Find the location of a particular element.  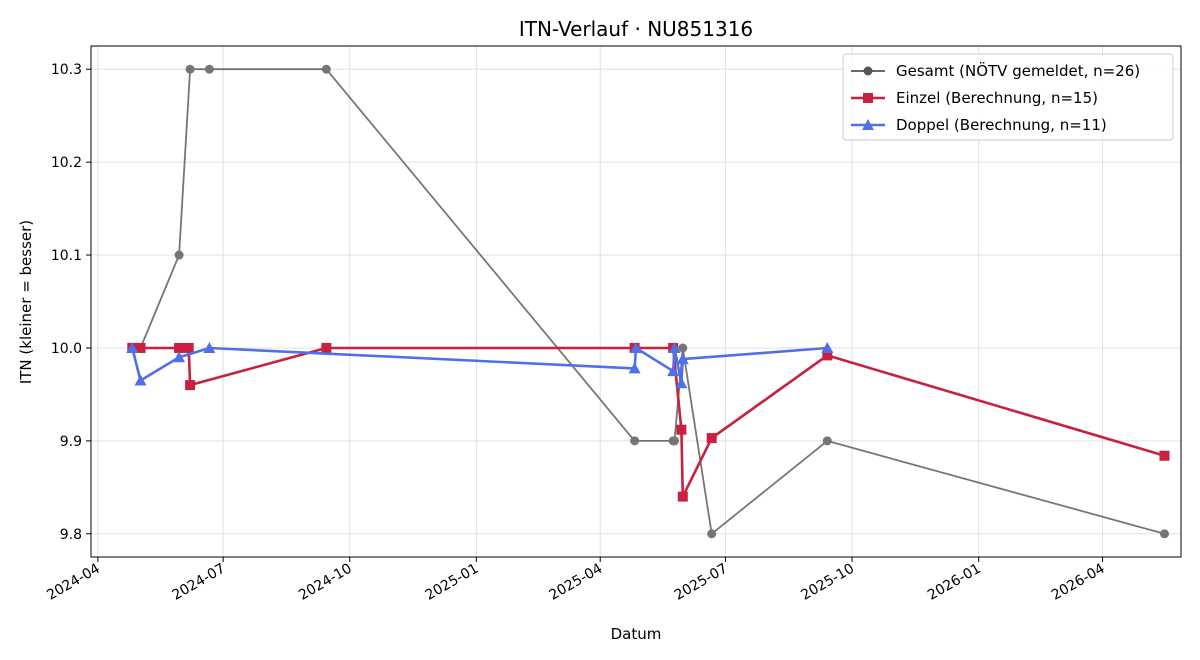

y-tick-label: 9.9 is located at coordinates (71, 442).